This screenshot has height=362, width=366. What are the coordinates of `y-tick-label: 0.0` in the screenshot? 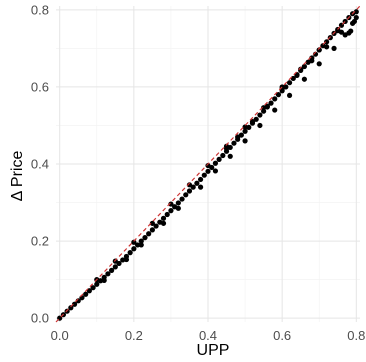 It's located at (40, 318).